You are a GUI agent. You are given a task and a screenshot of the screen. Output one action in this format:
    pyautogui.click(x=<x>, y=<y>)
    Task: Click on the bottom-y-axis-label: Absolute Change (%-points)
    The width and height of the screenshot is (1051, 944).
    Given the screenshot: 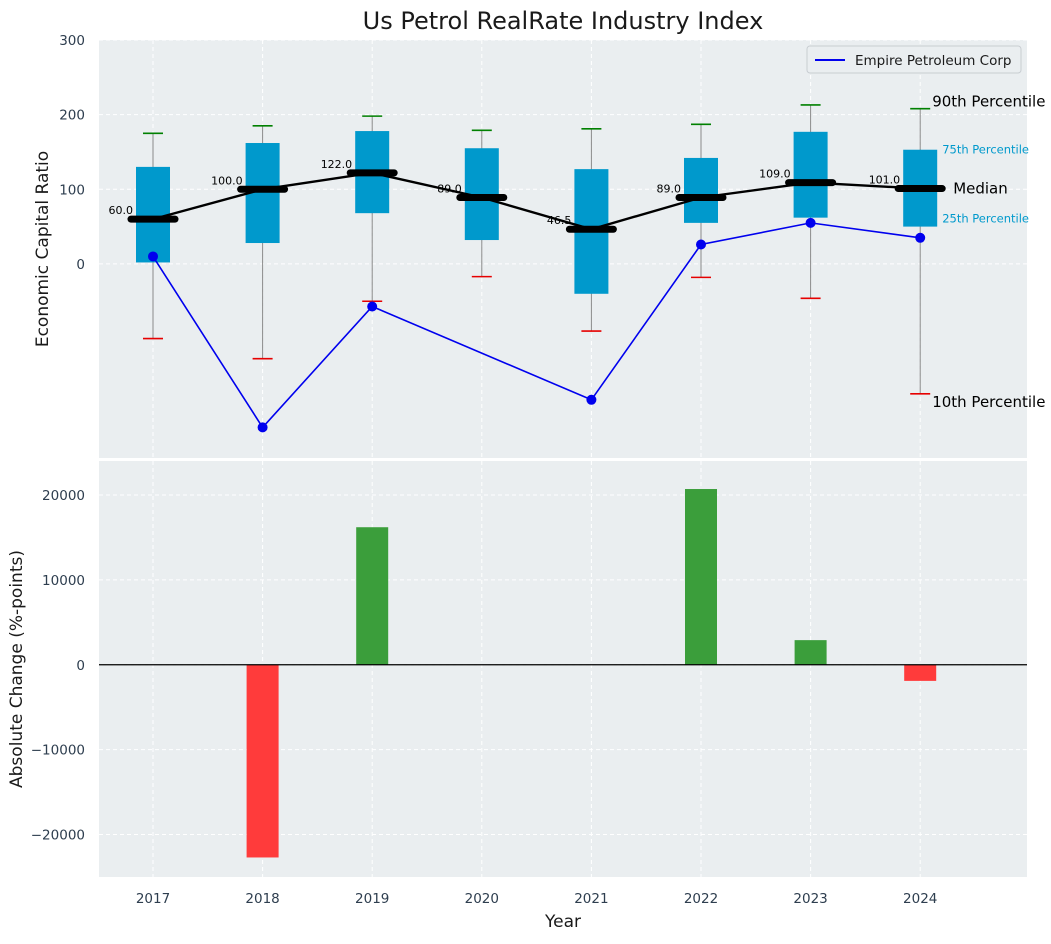 What is the action you would take?
    pyautogui.click(x=17, y=669)
    